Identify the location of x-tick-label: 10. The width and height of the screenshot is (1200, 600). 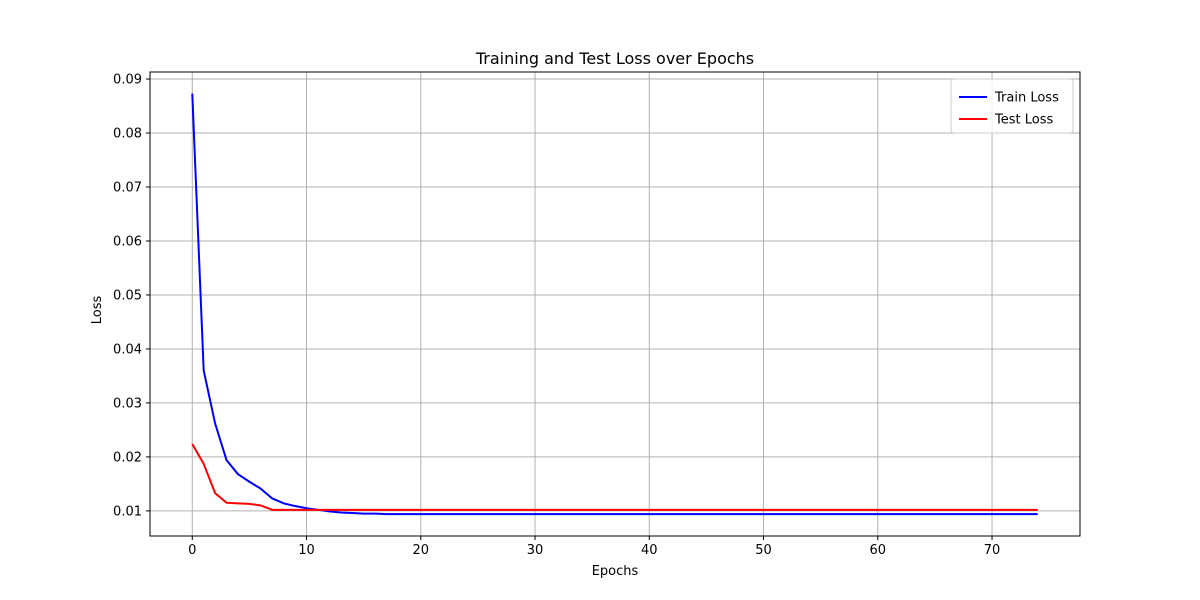
(306, 550).